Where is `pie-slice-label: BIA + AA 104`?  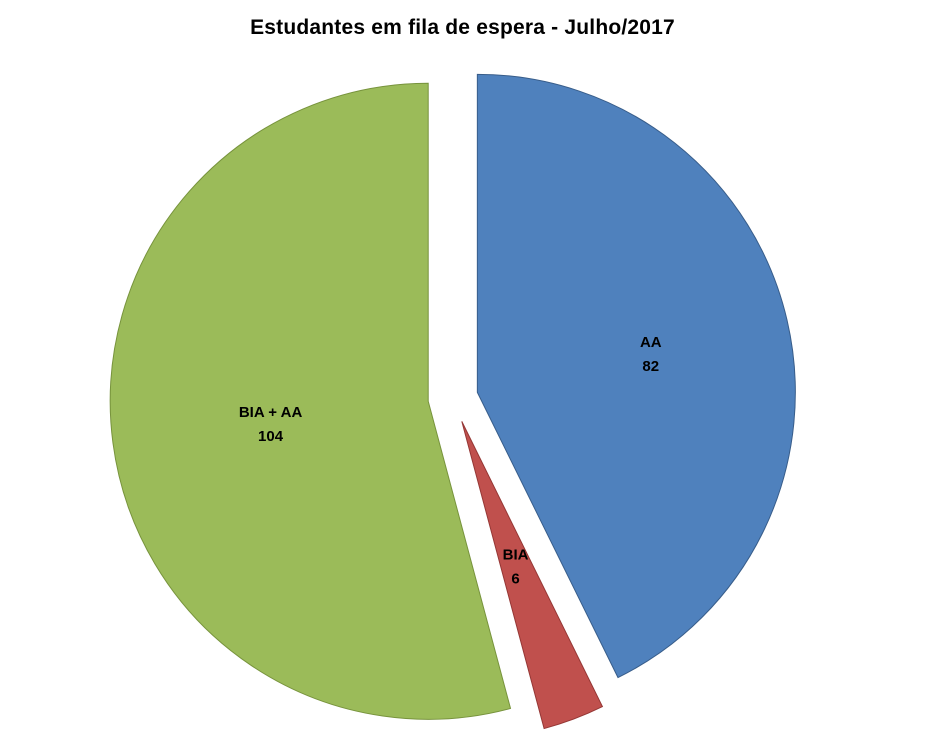 pie-slice-label: BIA + AA 104 is located at coordinates (271, 424).